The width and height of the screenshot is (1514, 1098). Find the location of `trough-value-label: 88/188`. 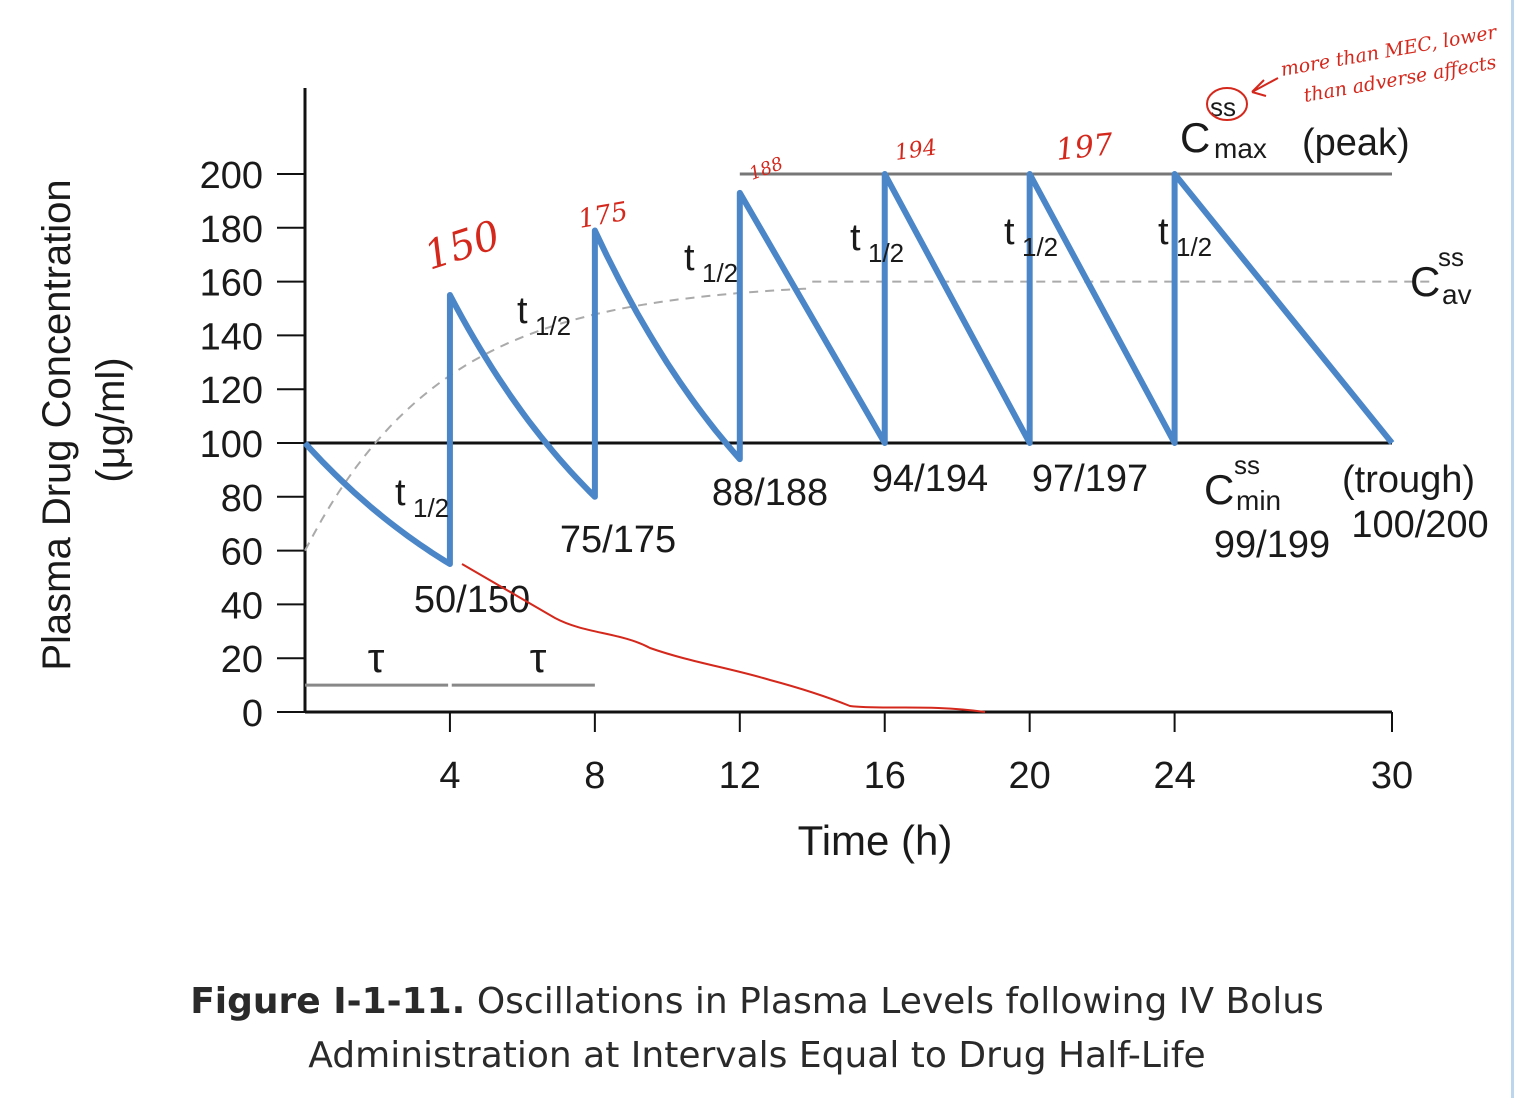

trough-value-label: 88/188 is located at coordinates (770, 493).